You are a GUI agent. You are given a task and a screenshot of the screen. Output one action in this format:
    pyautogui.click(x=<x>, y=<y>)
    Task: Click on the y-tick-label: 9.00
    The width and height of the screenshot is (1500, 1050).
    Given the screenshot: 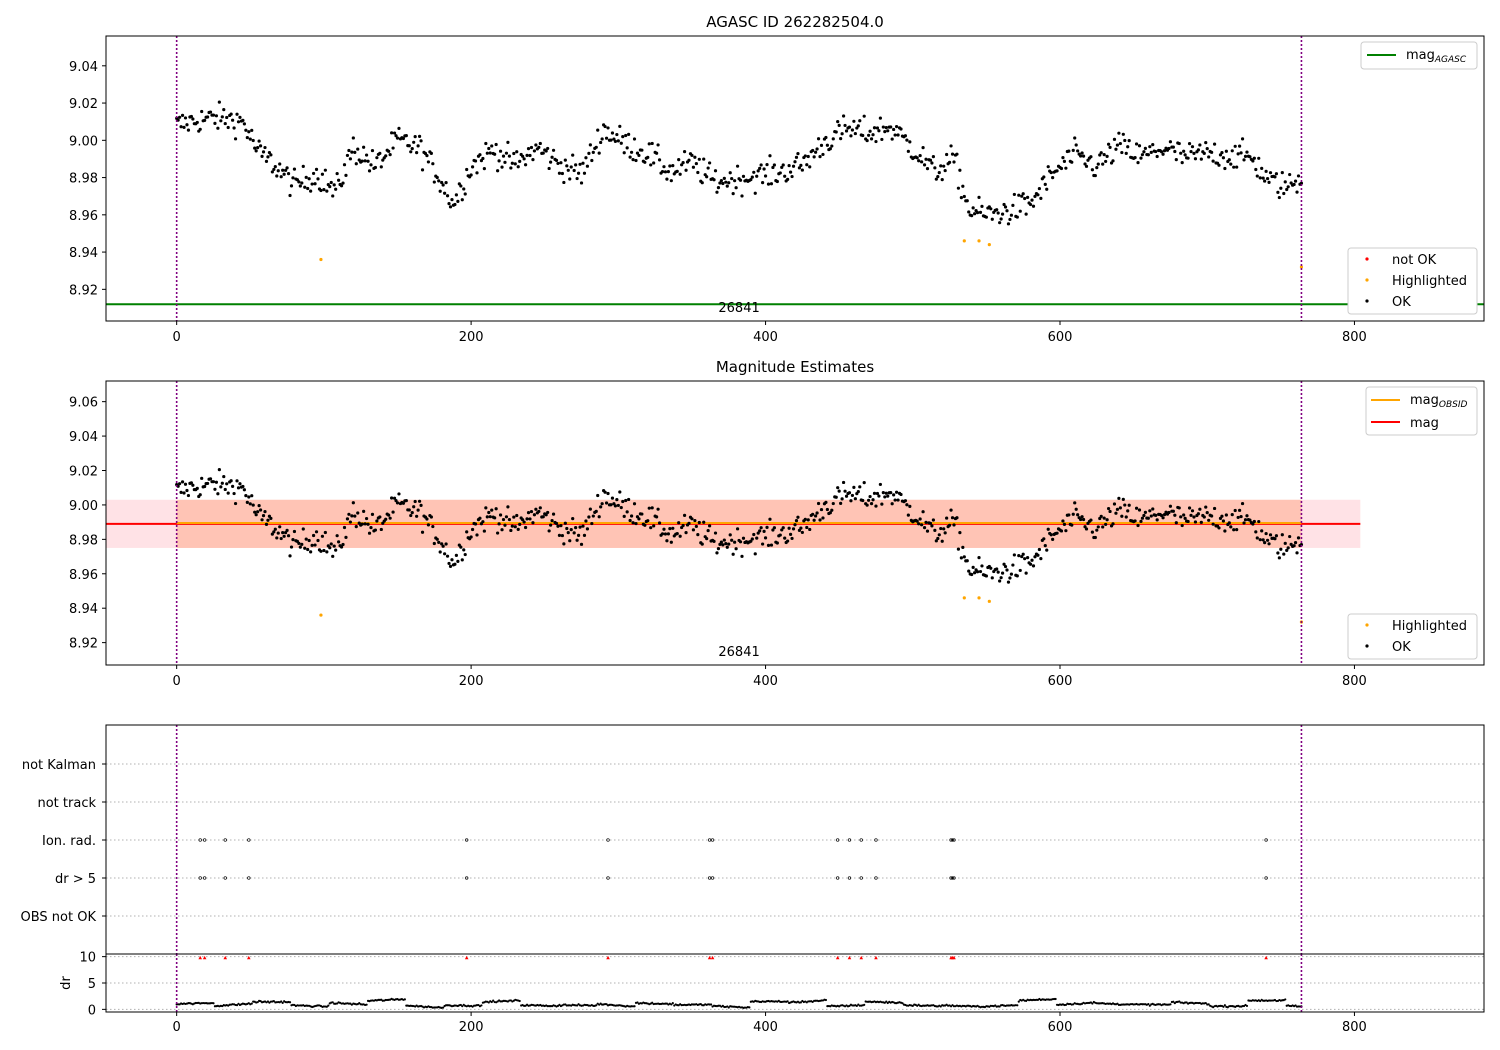 What is the action you would take?
    pyautogui.click(x=83, y=506)
    